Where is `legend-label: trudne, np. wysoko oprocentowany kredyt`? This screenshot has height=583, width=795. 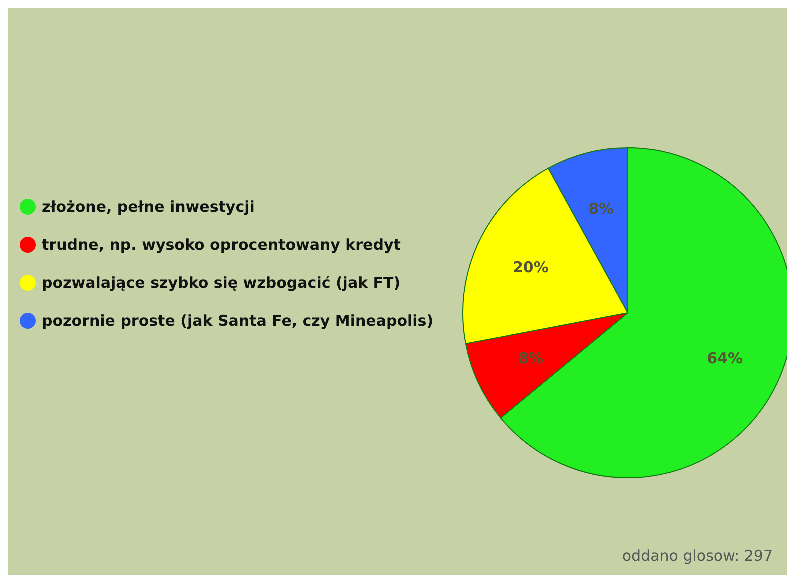
legend-label: trudne, np. wysoko oprocentowany kredyt is located at coordinates (221, 245).